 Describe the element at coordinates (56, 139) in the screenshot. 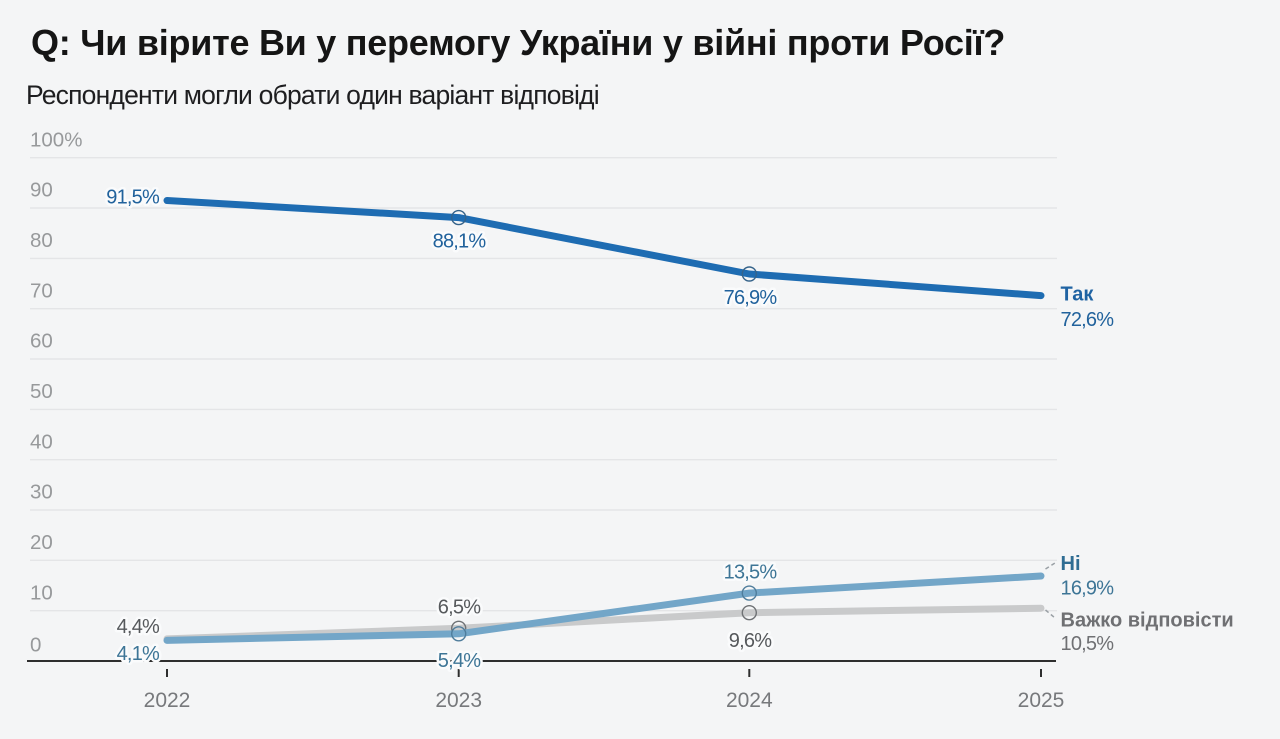

I see `svg-text: 100%` at that location.